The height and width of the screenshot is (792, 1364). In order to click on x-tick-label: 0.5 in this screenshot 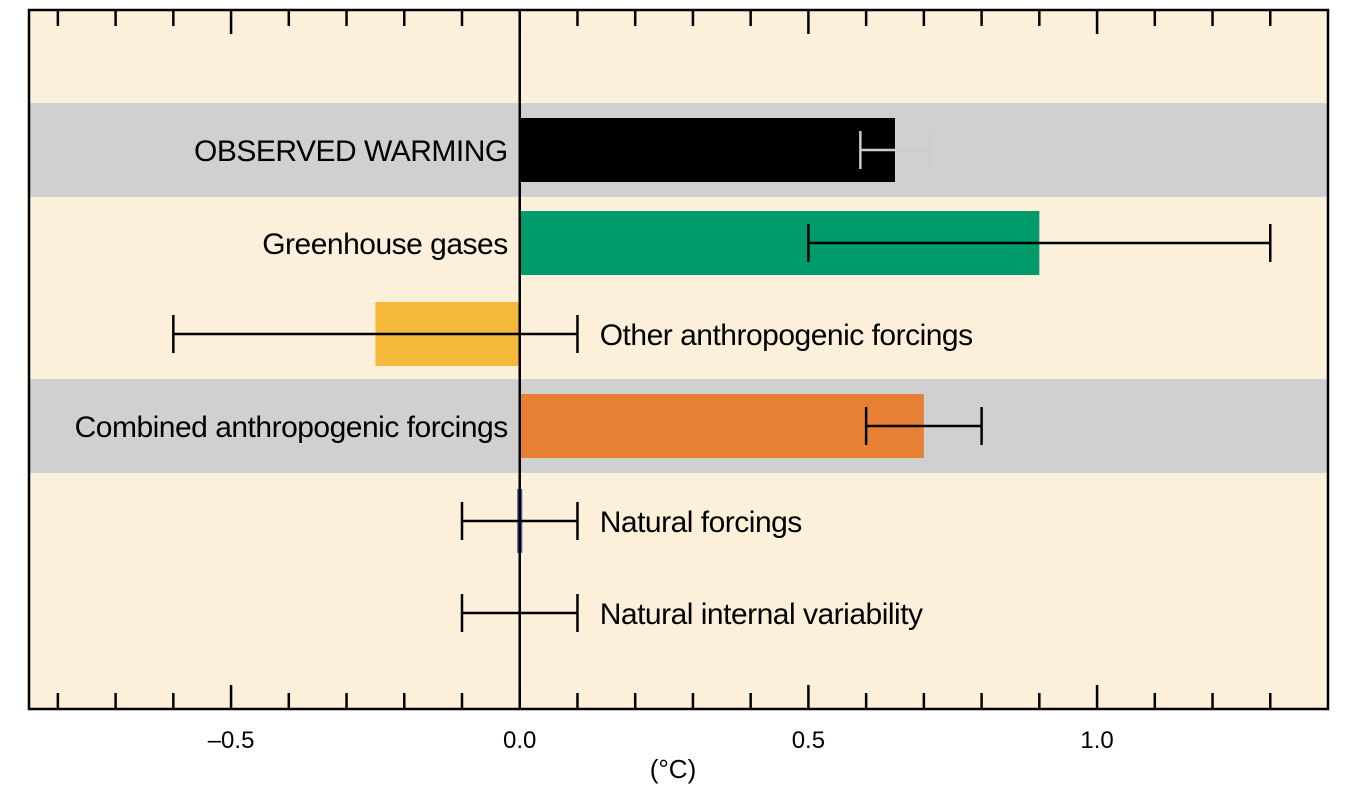, I will do `click(808, 740)`.